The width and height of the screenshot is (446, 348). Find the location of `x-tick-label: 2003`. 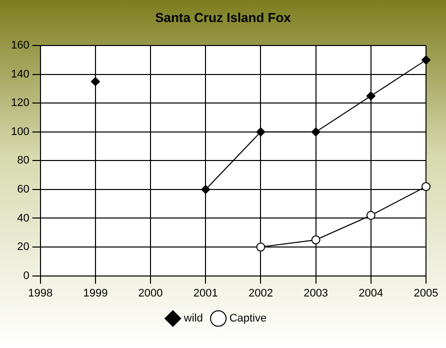

x-tick-label: 2003 is located at coordinates (316, 293).